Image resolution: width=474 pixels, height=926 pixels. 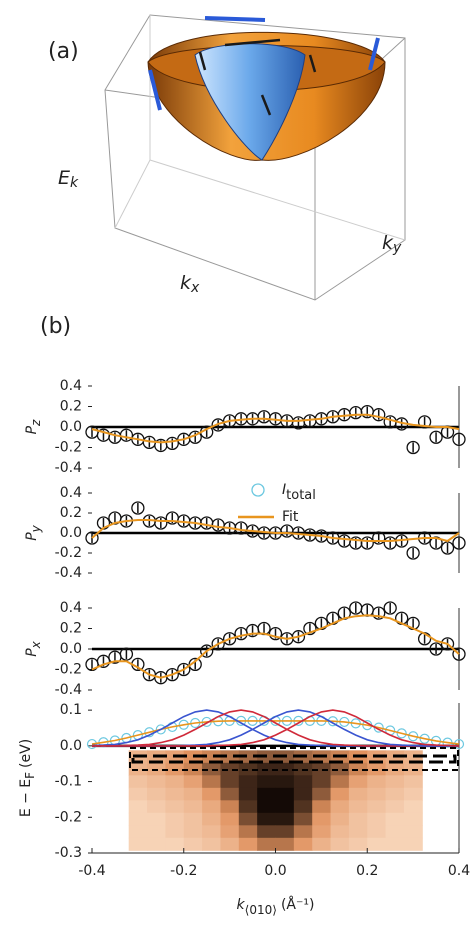 What do you see at coordinates (71, 513) in the screenshot?
I see `y-tick-label: 0.2` at bounding box center [71, 513].